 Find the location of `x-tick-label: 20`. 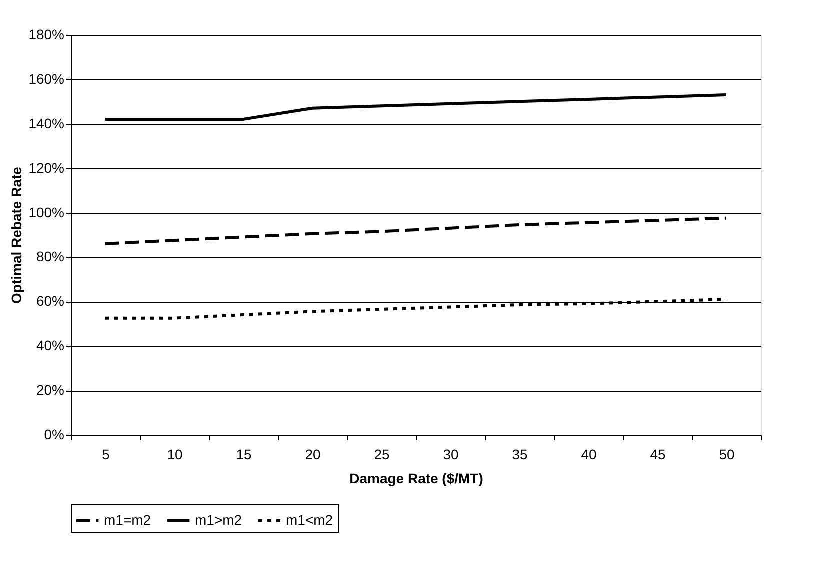

x-tick-label: 20 is located at coordinates (313, 454).